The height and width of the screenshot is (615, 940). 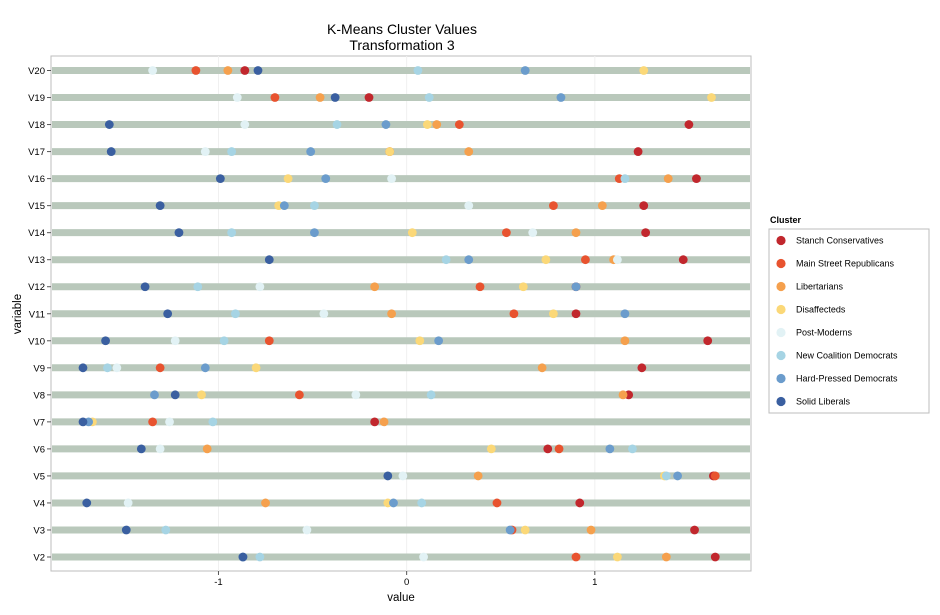 What do you see at coordinates (175, 395) in the screenshot?
I see `point-solid-liberals-V8` at bounding box center [175, 395].